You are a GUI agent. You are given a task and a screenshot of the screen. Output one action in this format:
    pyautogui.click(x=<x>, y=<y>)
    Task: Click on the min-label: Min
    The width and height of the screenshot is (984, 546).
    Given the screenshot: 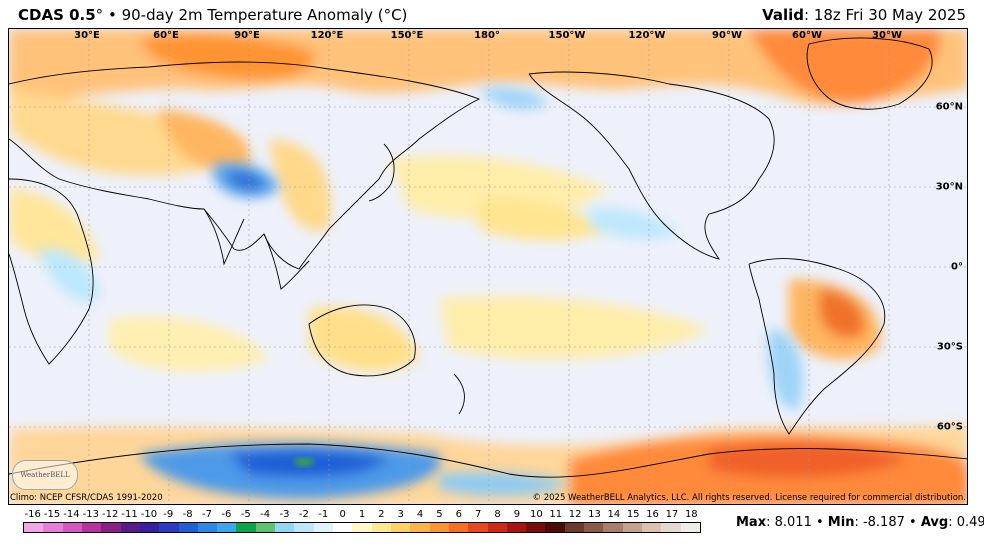 What is the action you would take?
    pyautogui.click(x=841, y=522)
    